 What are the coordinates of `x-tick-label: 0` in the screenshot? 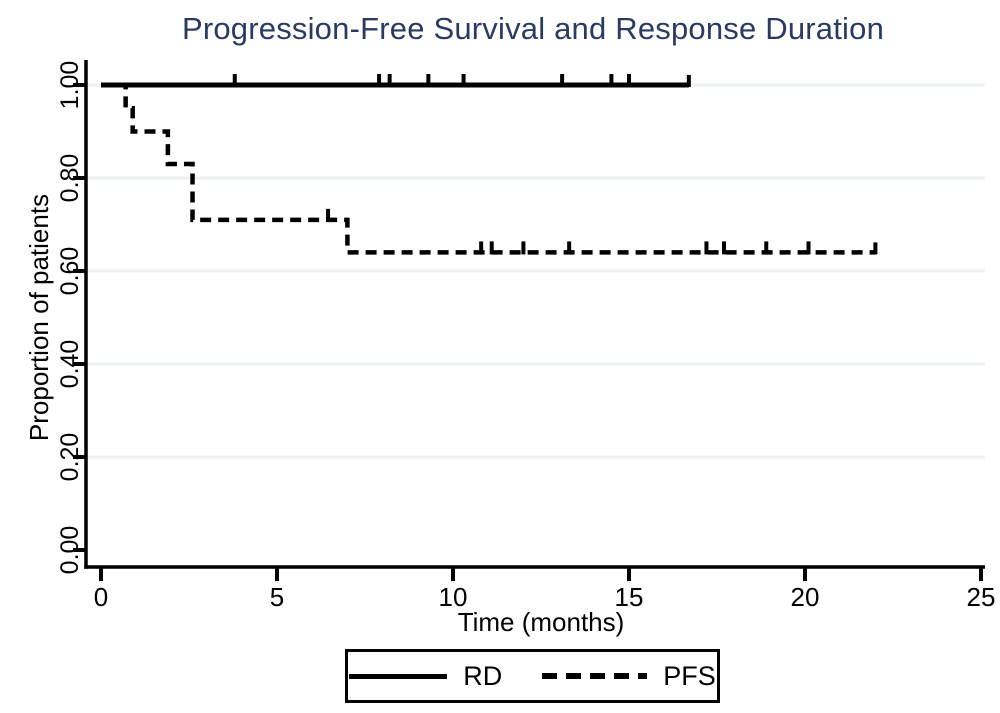 It's located at (101, 597).